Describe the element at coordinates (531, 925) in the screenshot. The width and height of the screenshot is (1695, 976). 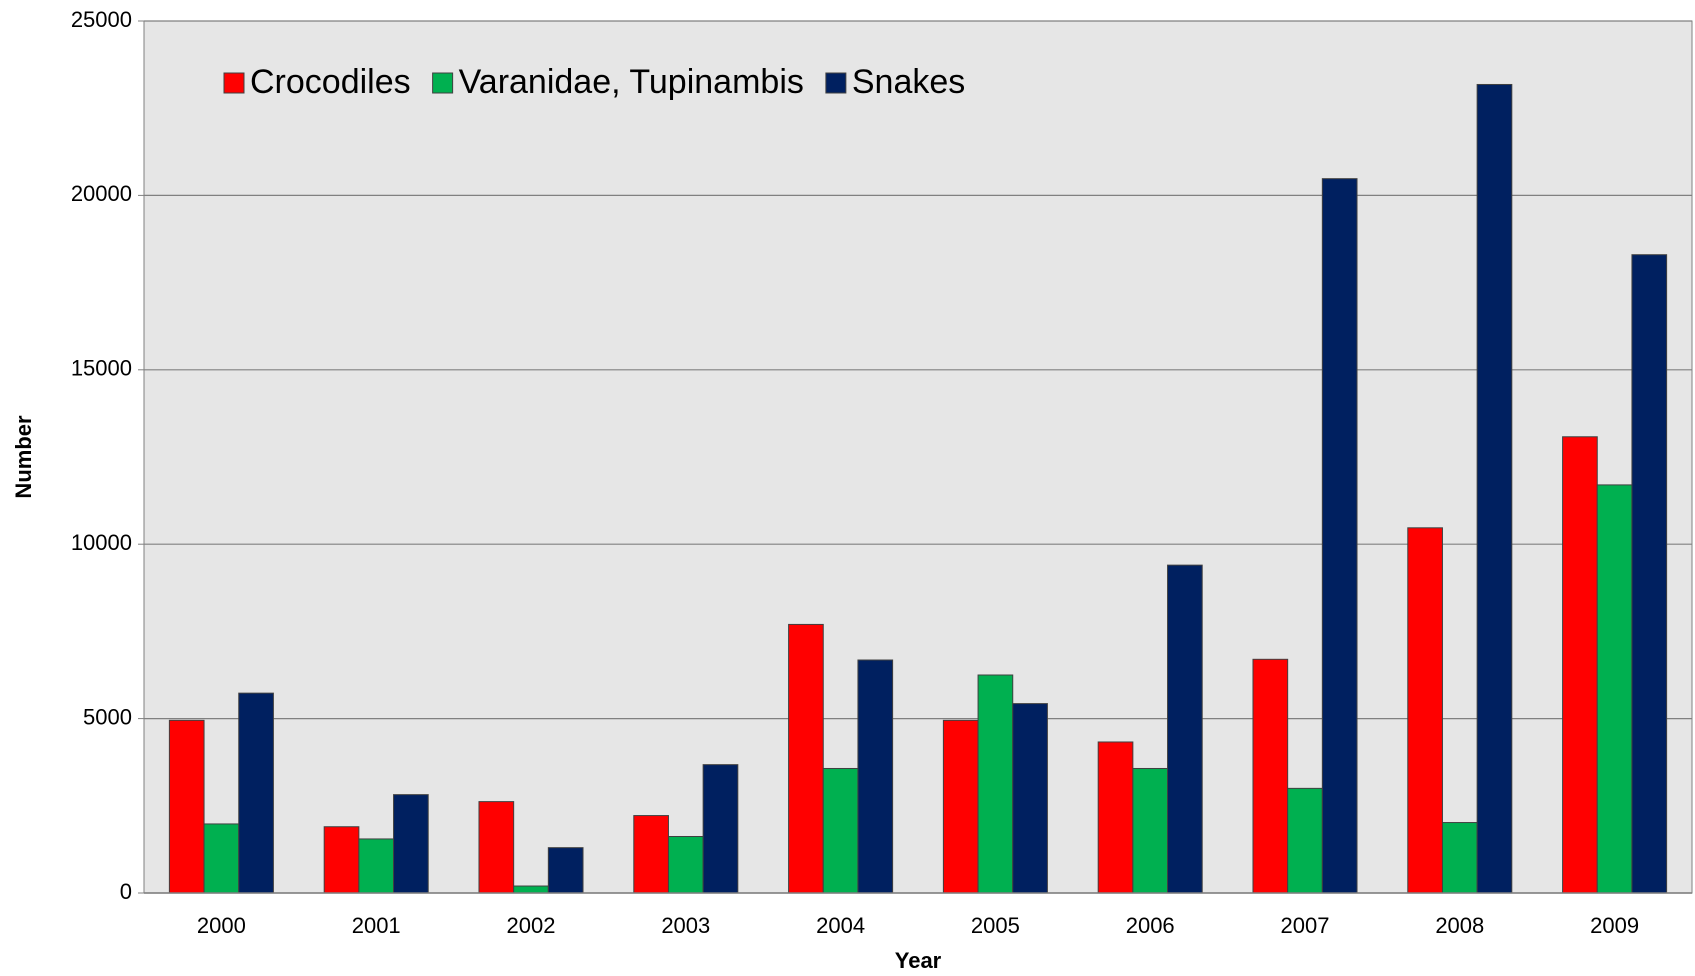
I see `x-tick-label: 2002` at that location.